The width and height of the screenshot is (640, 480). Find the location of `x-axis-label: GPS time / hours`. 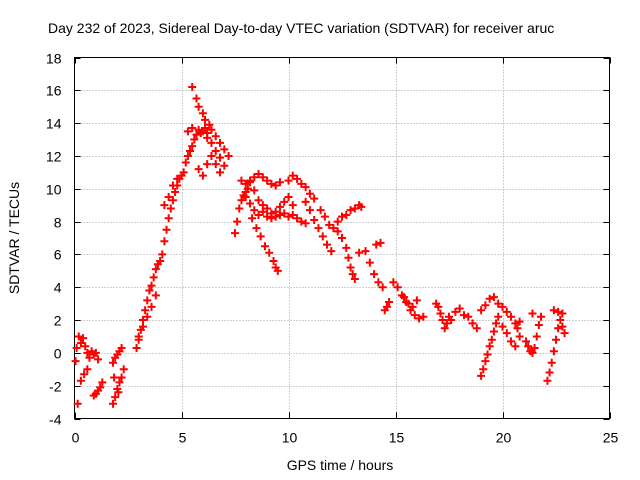

x-axis-label: GPS time / hours is located at coordinates (340, 465).